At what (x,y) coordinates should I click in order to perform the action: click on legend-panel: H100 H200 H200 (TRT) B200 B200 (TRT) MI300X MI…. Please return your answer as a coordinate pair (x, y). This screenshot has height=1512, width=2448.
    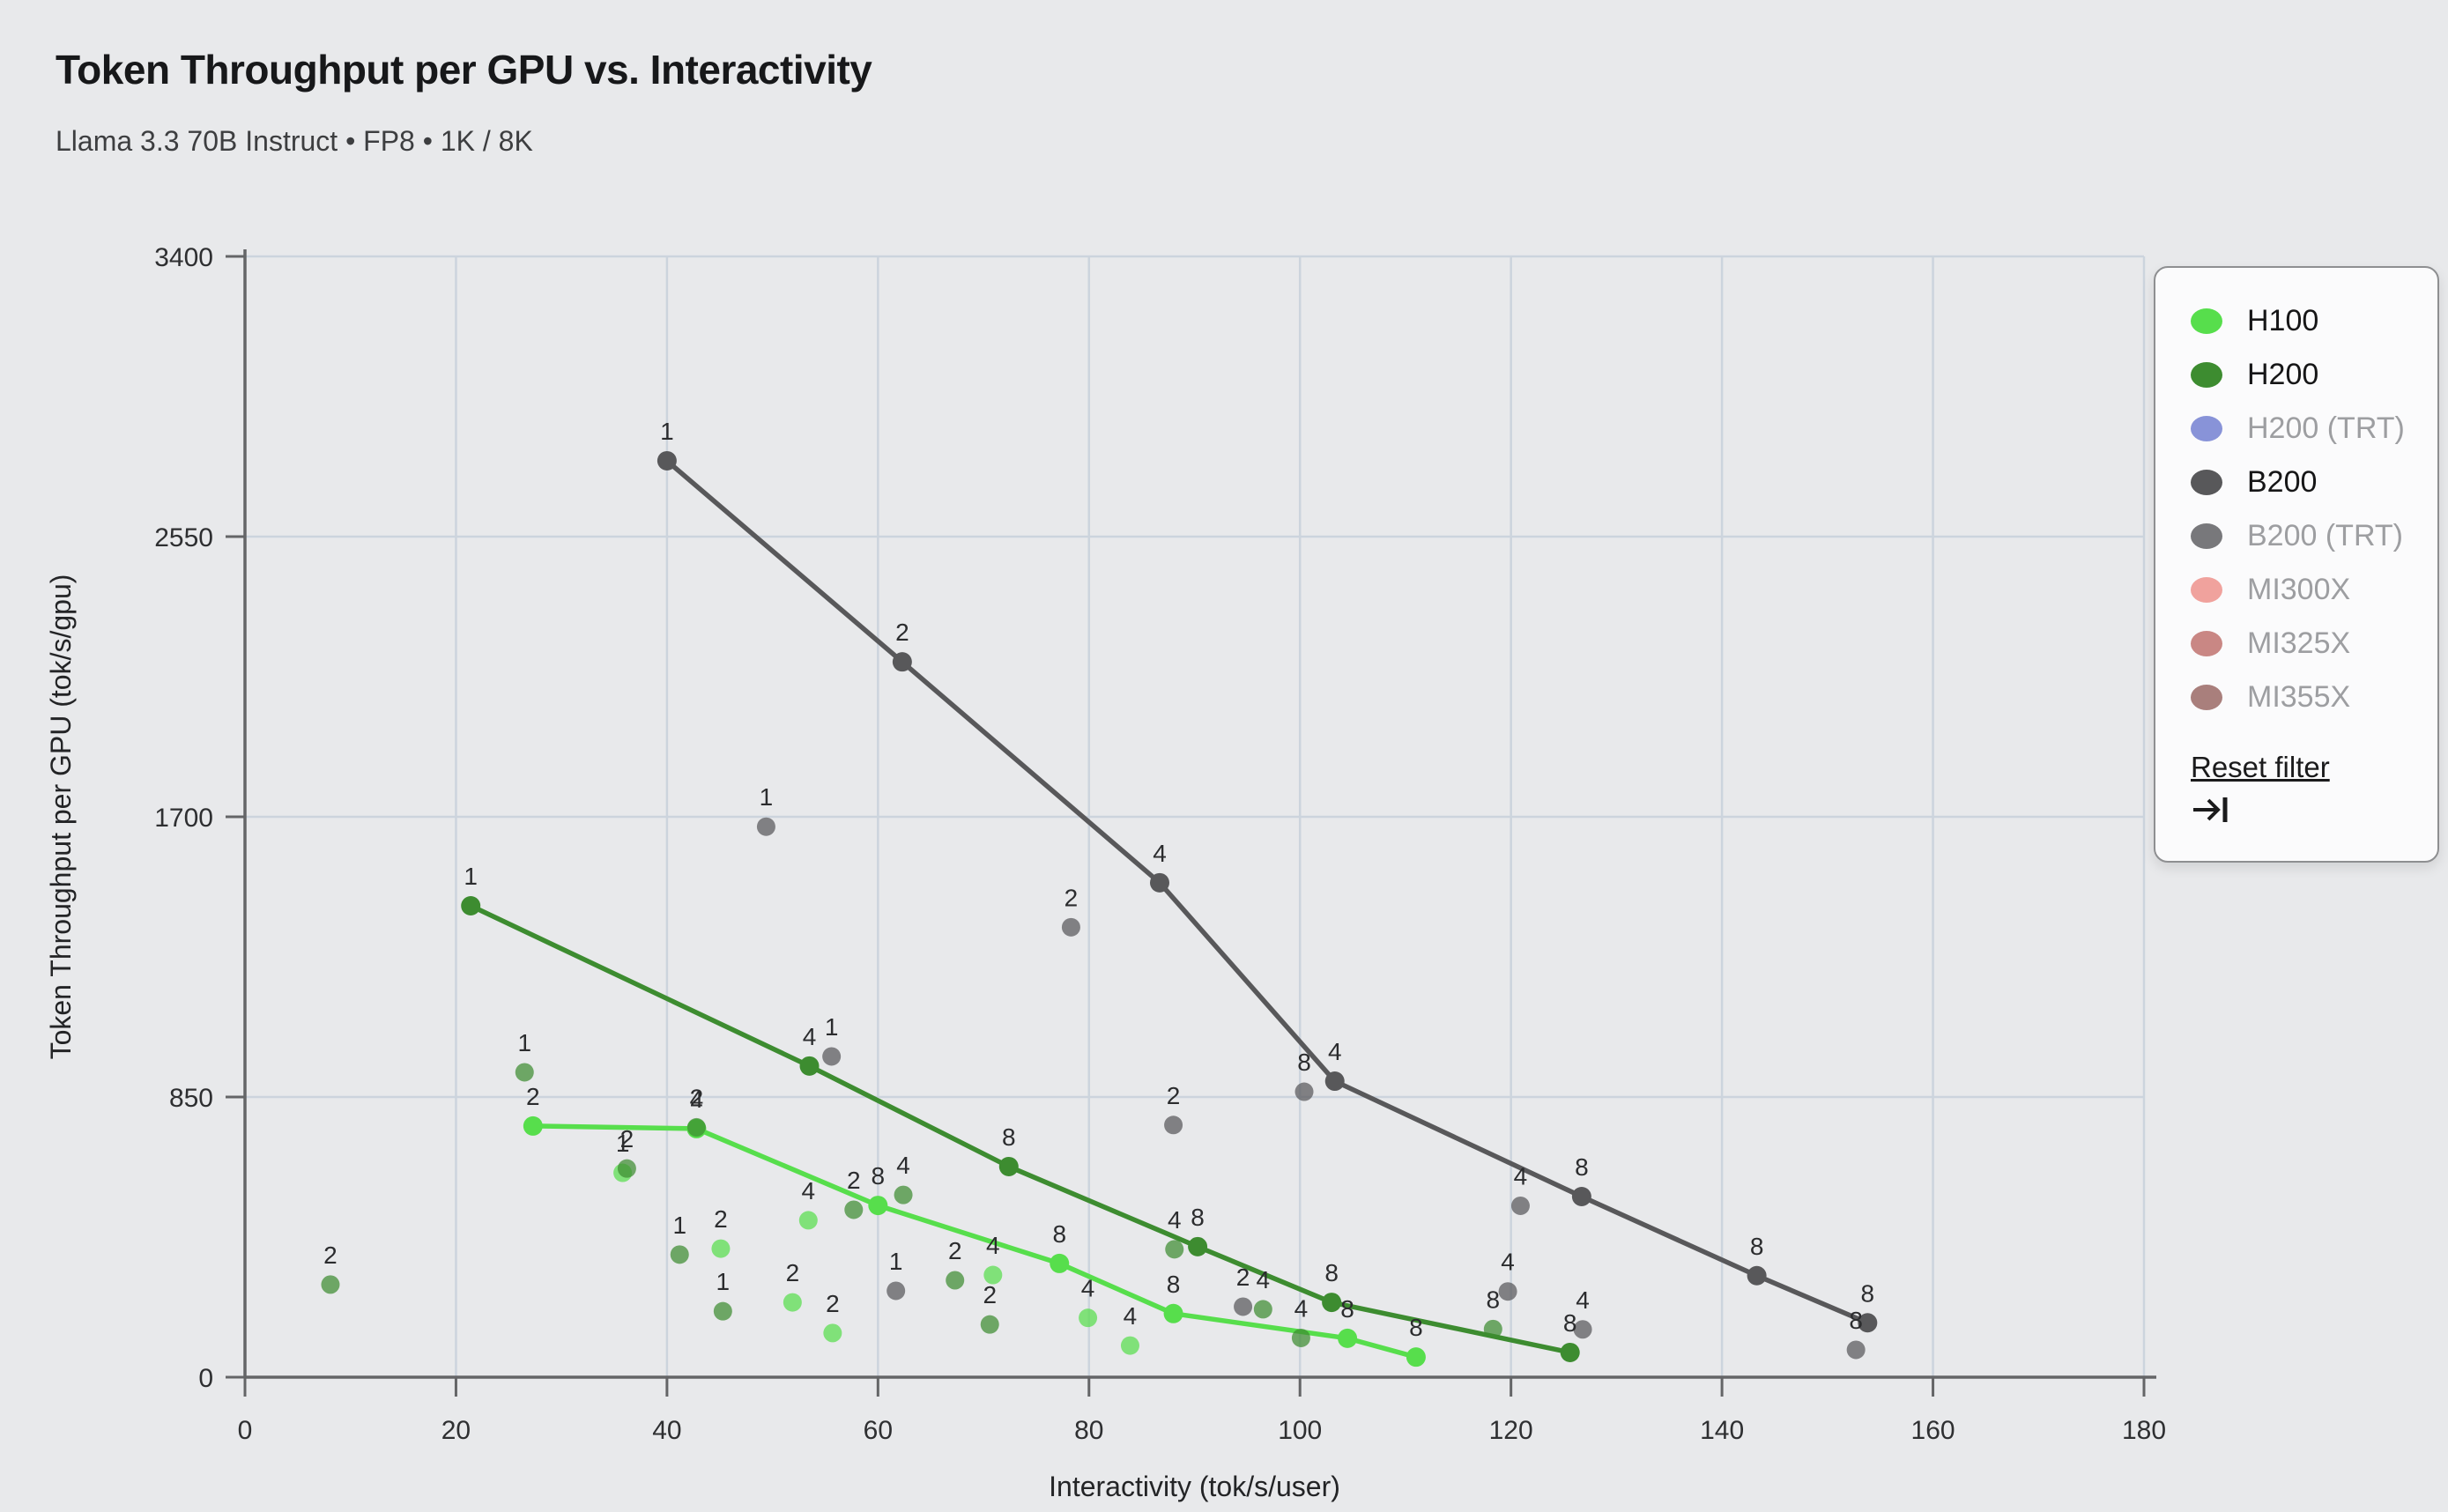
    Looking at the image, I should click on (2296, 564).